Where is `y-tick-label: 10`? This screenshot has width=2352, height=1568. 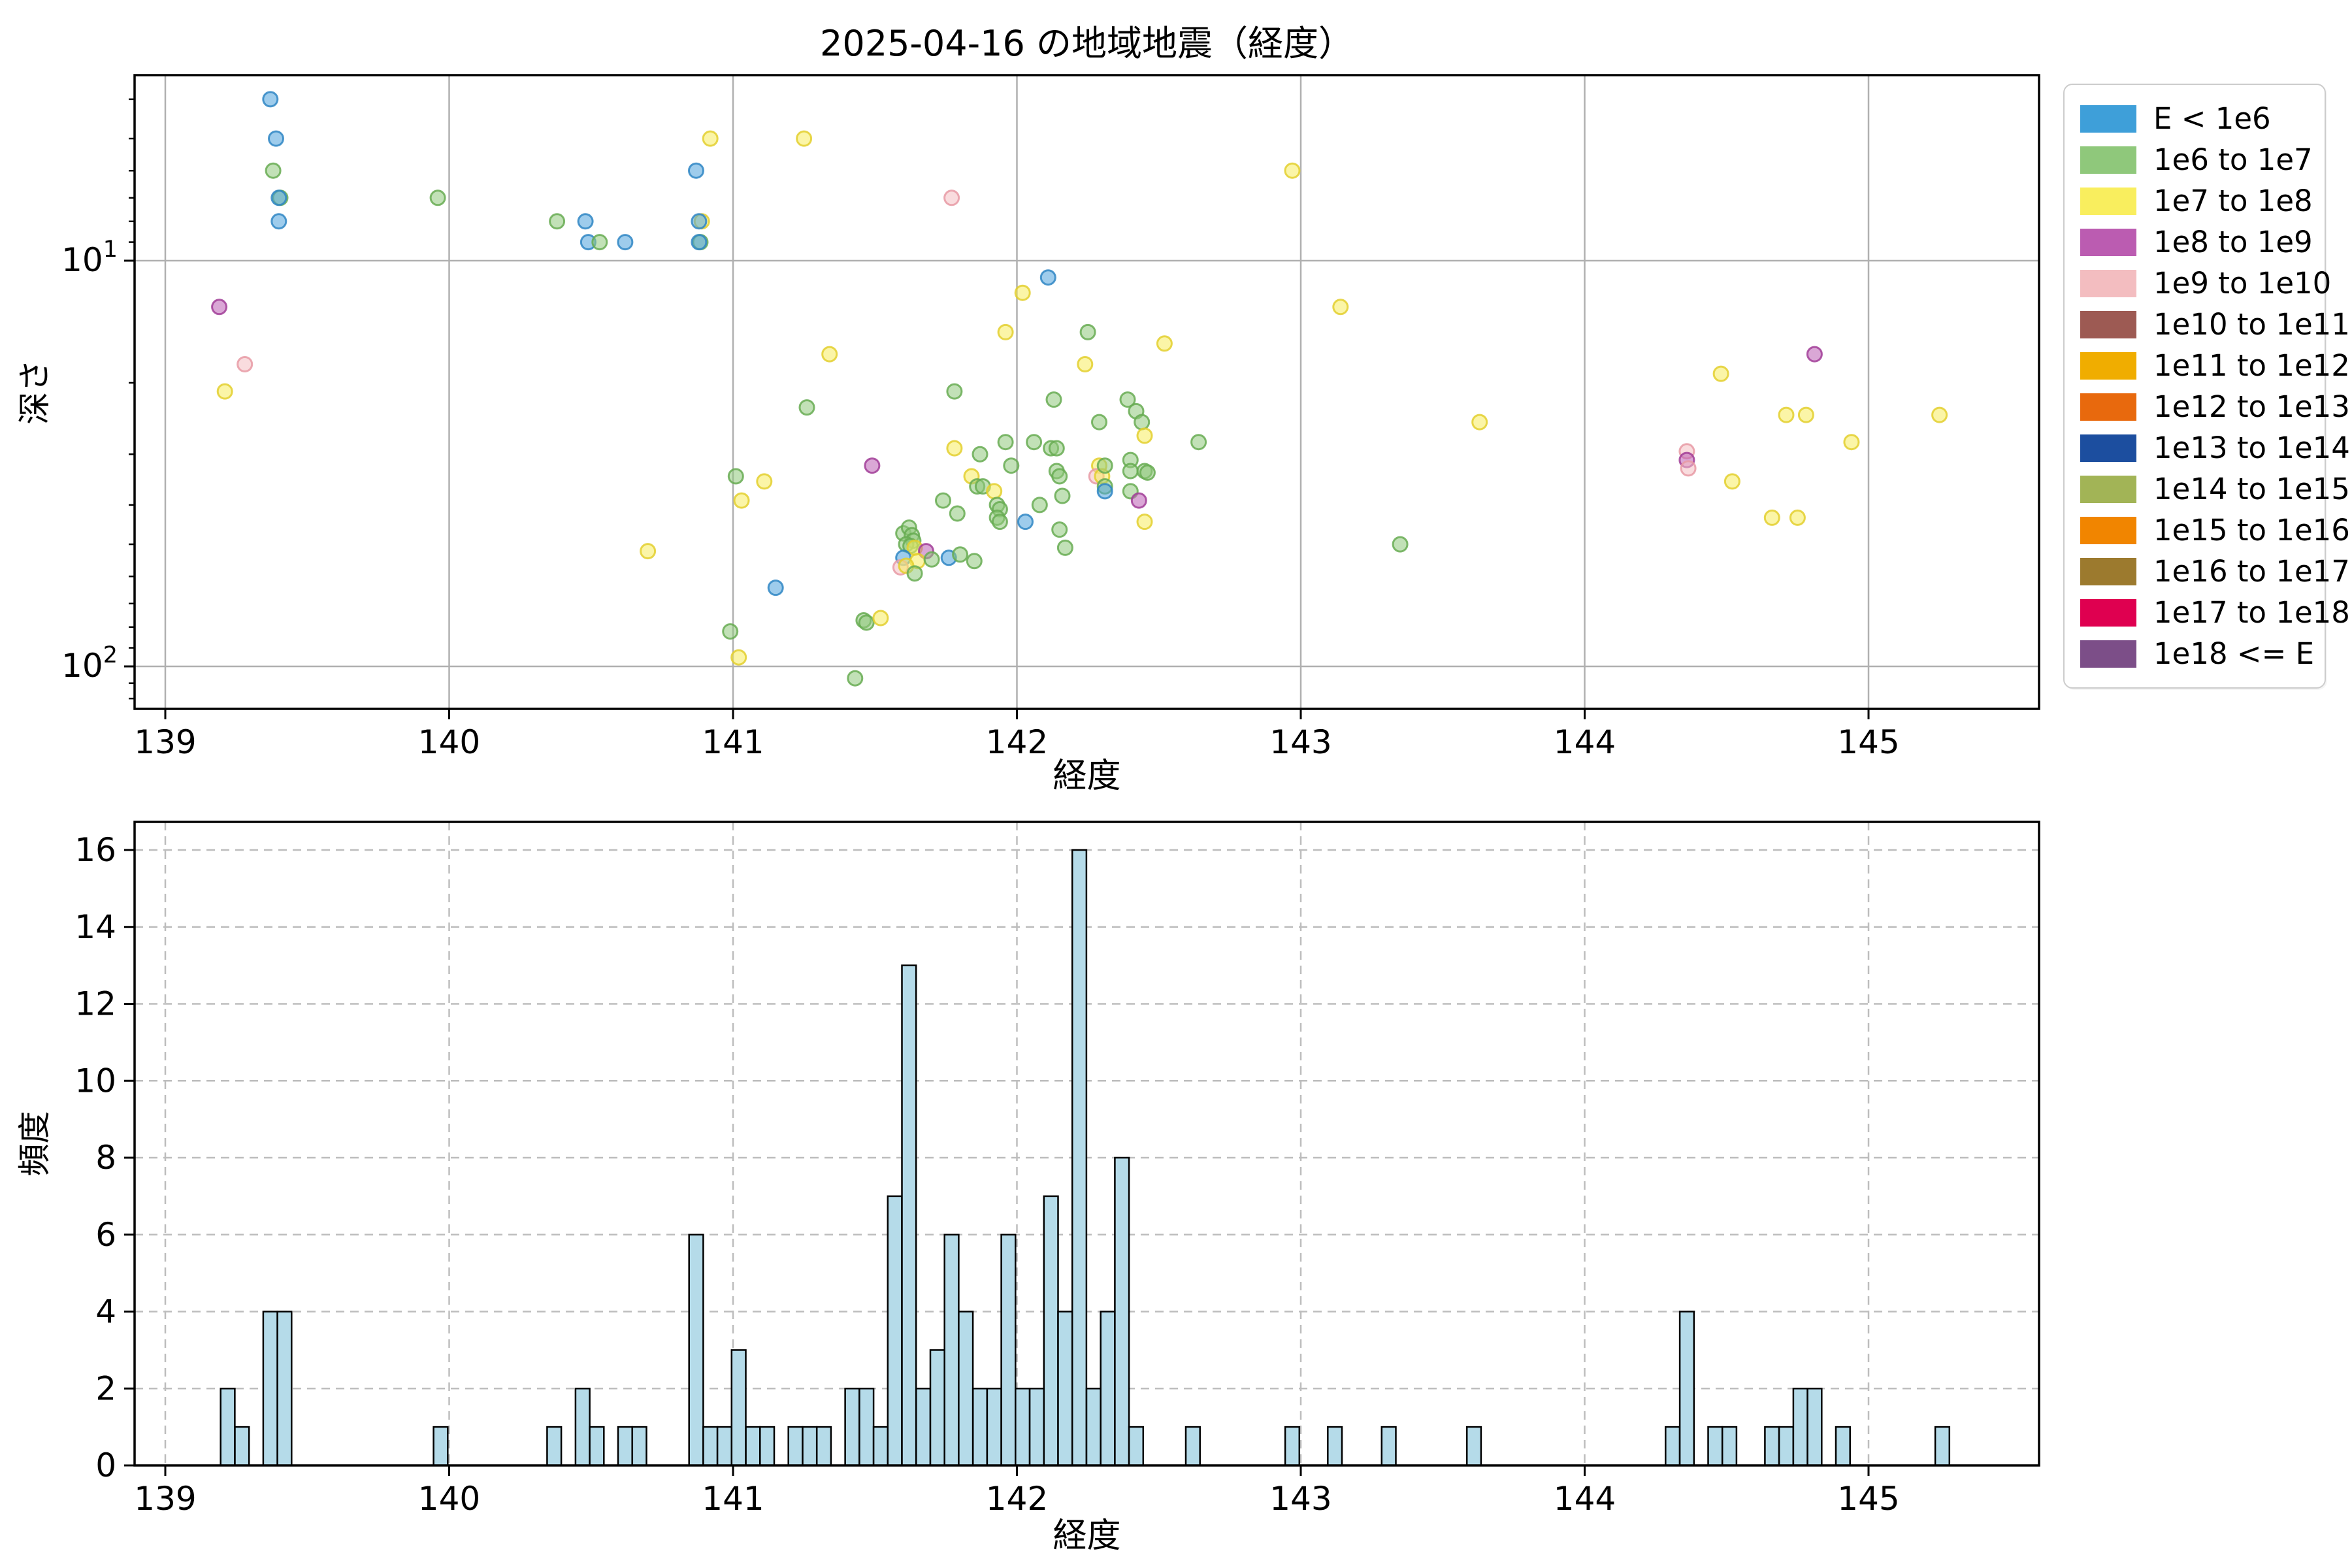
y-tick-label: 10 is located at coordinates (95, 1081).